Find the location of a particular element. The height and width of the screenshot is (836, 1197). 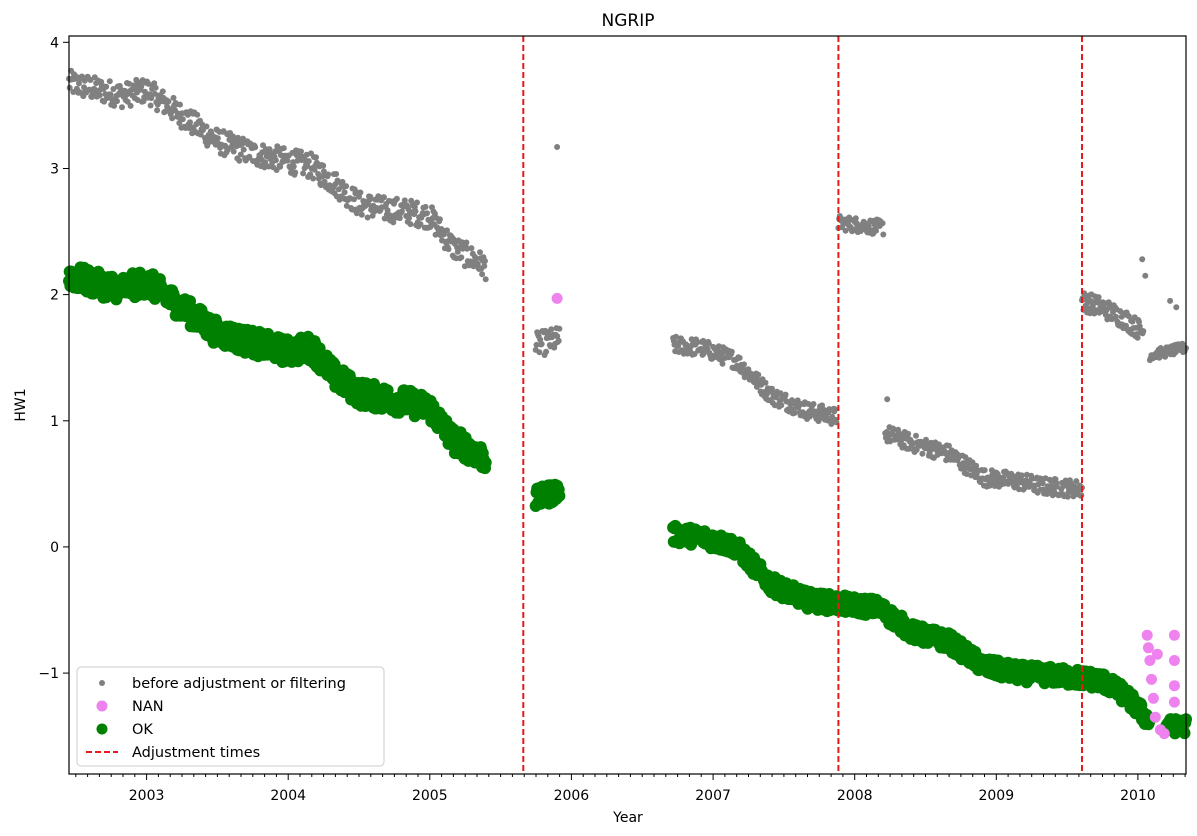

legend-label-adjustment: Adjustment times is located at coordinates (196, 753).